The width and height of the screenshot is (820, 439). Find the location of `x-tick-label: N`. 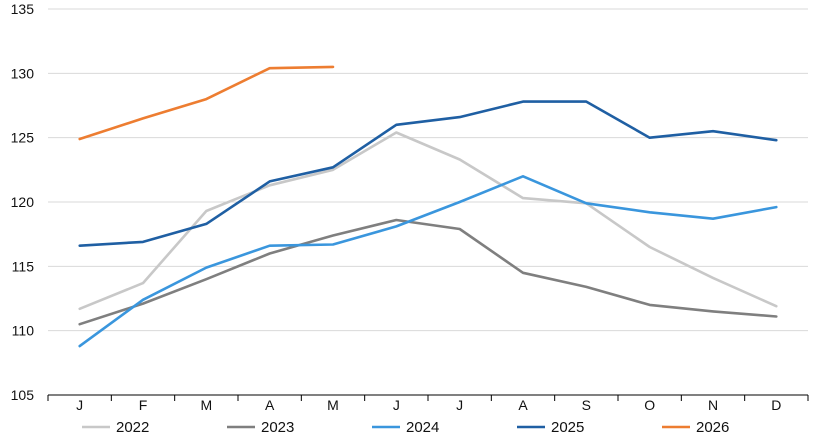

x-tick-label: N is located at coordinates (713, 405).